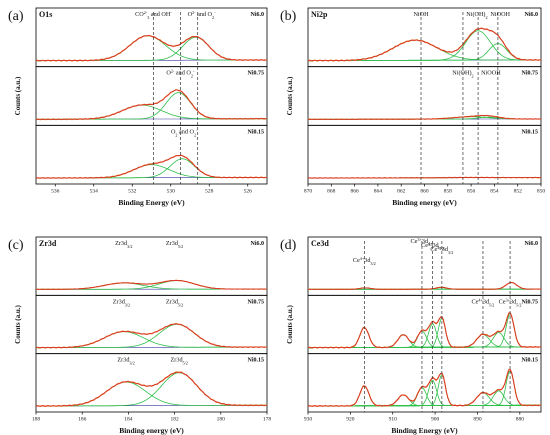  Describe the element at coordinates (331, 192) in the screenshot. I see `x-tick-label: 868` at that location.